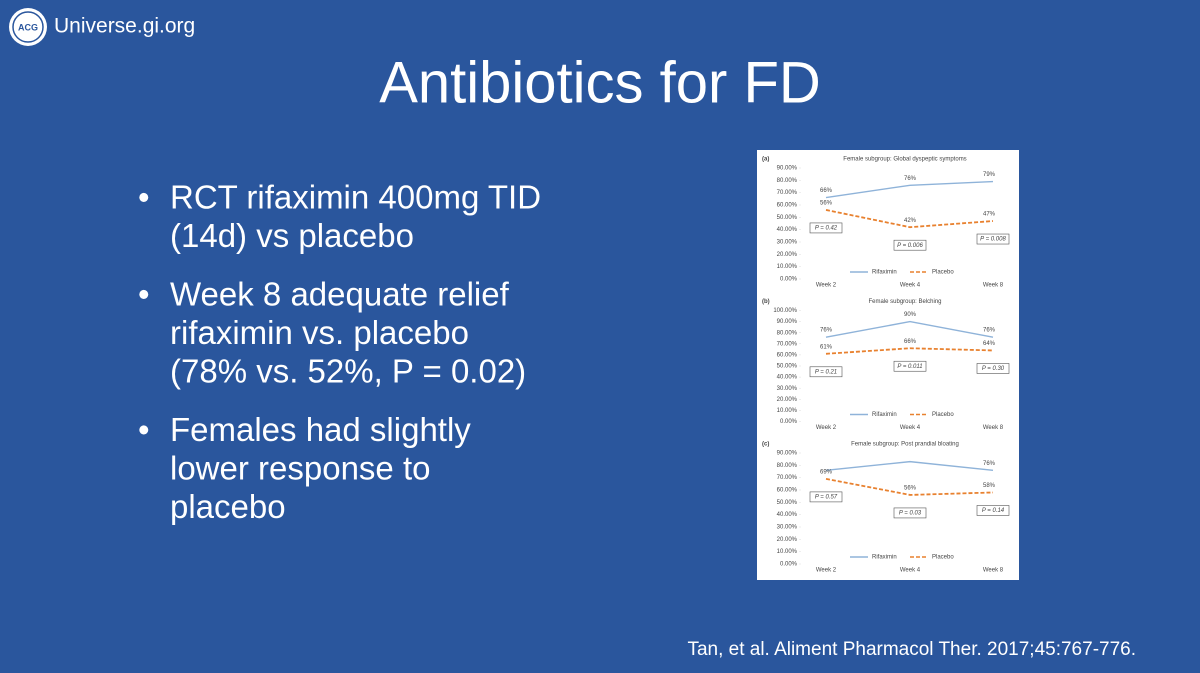  What do you see at coordinates (904, 302) in the screenshot?
I see `chart-title: Female subgroup: Belching` at bounding box center [904, 302].